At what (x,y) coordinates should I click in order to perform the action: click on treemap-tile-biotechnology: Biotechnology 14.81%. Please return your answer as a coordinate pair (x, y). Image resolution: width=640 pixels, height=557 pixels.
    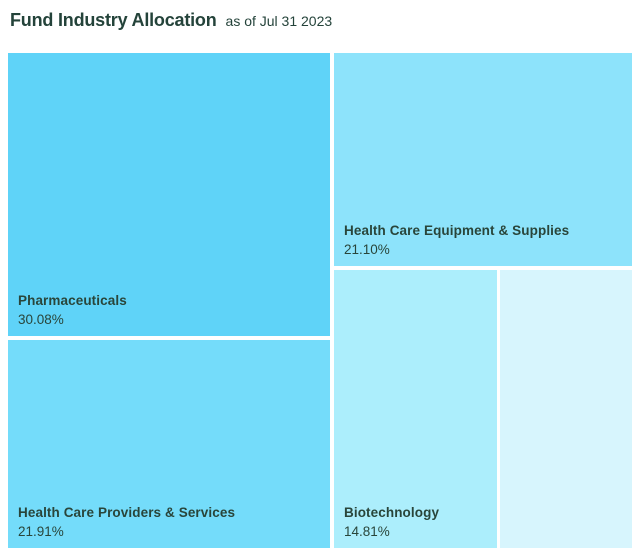
    Looking at the image, I should click on (415, 409).